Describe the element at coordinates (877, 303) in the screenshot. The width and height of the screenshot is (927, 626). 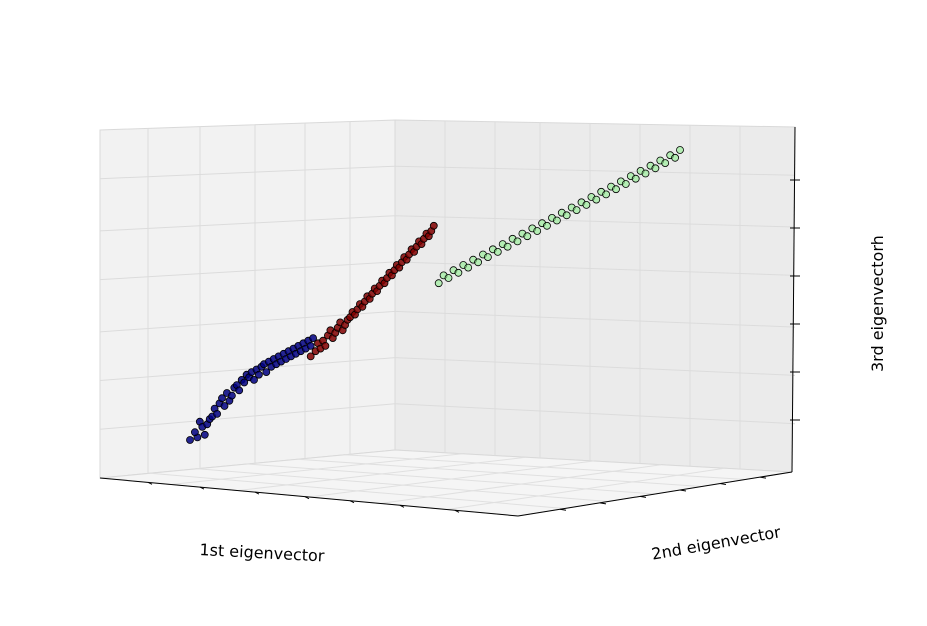
I see `z-axis-label: 3rd eigenvectorh` at that location.